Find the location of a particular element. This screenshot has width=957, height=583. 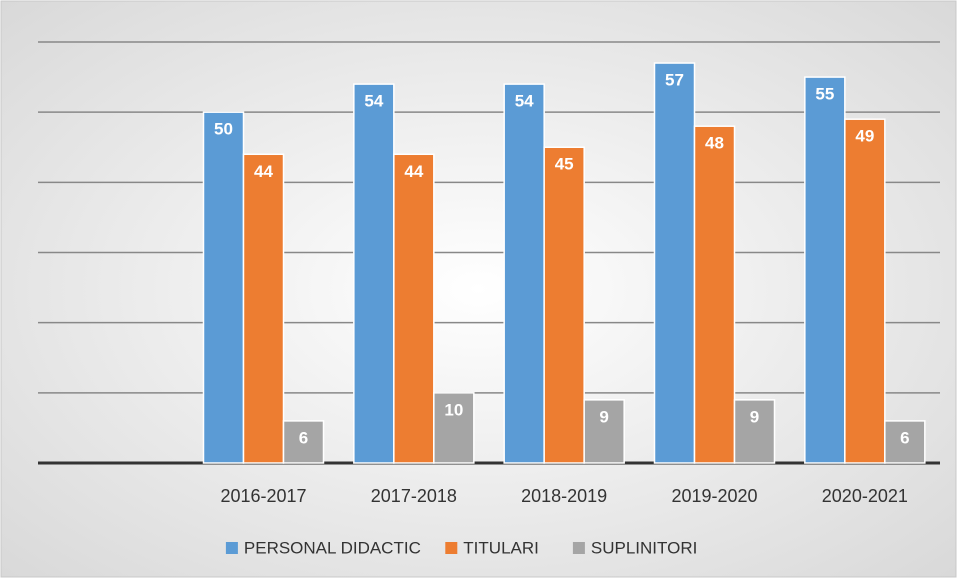

data-label: 49 is located at coordinates (864, 136).